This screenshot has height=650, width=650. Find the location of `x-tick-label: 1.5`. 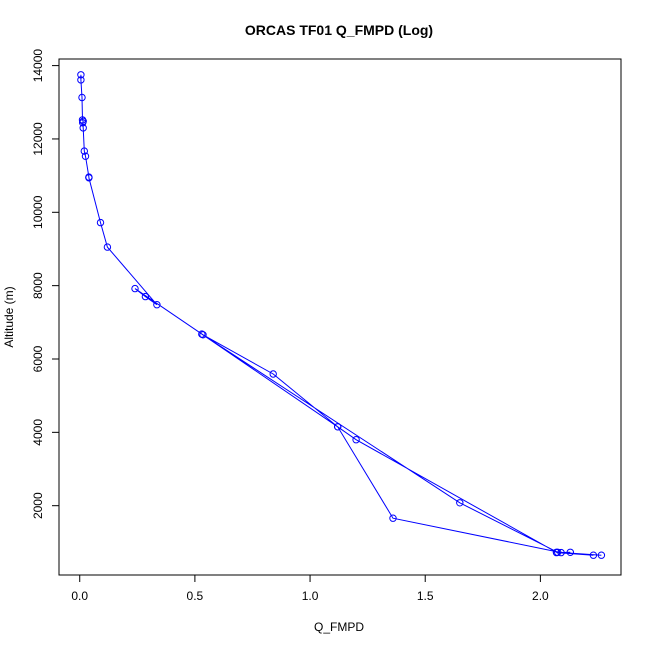

x-tick-label: 1.5 is located at coordinates (425, 596).